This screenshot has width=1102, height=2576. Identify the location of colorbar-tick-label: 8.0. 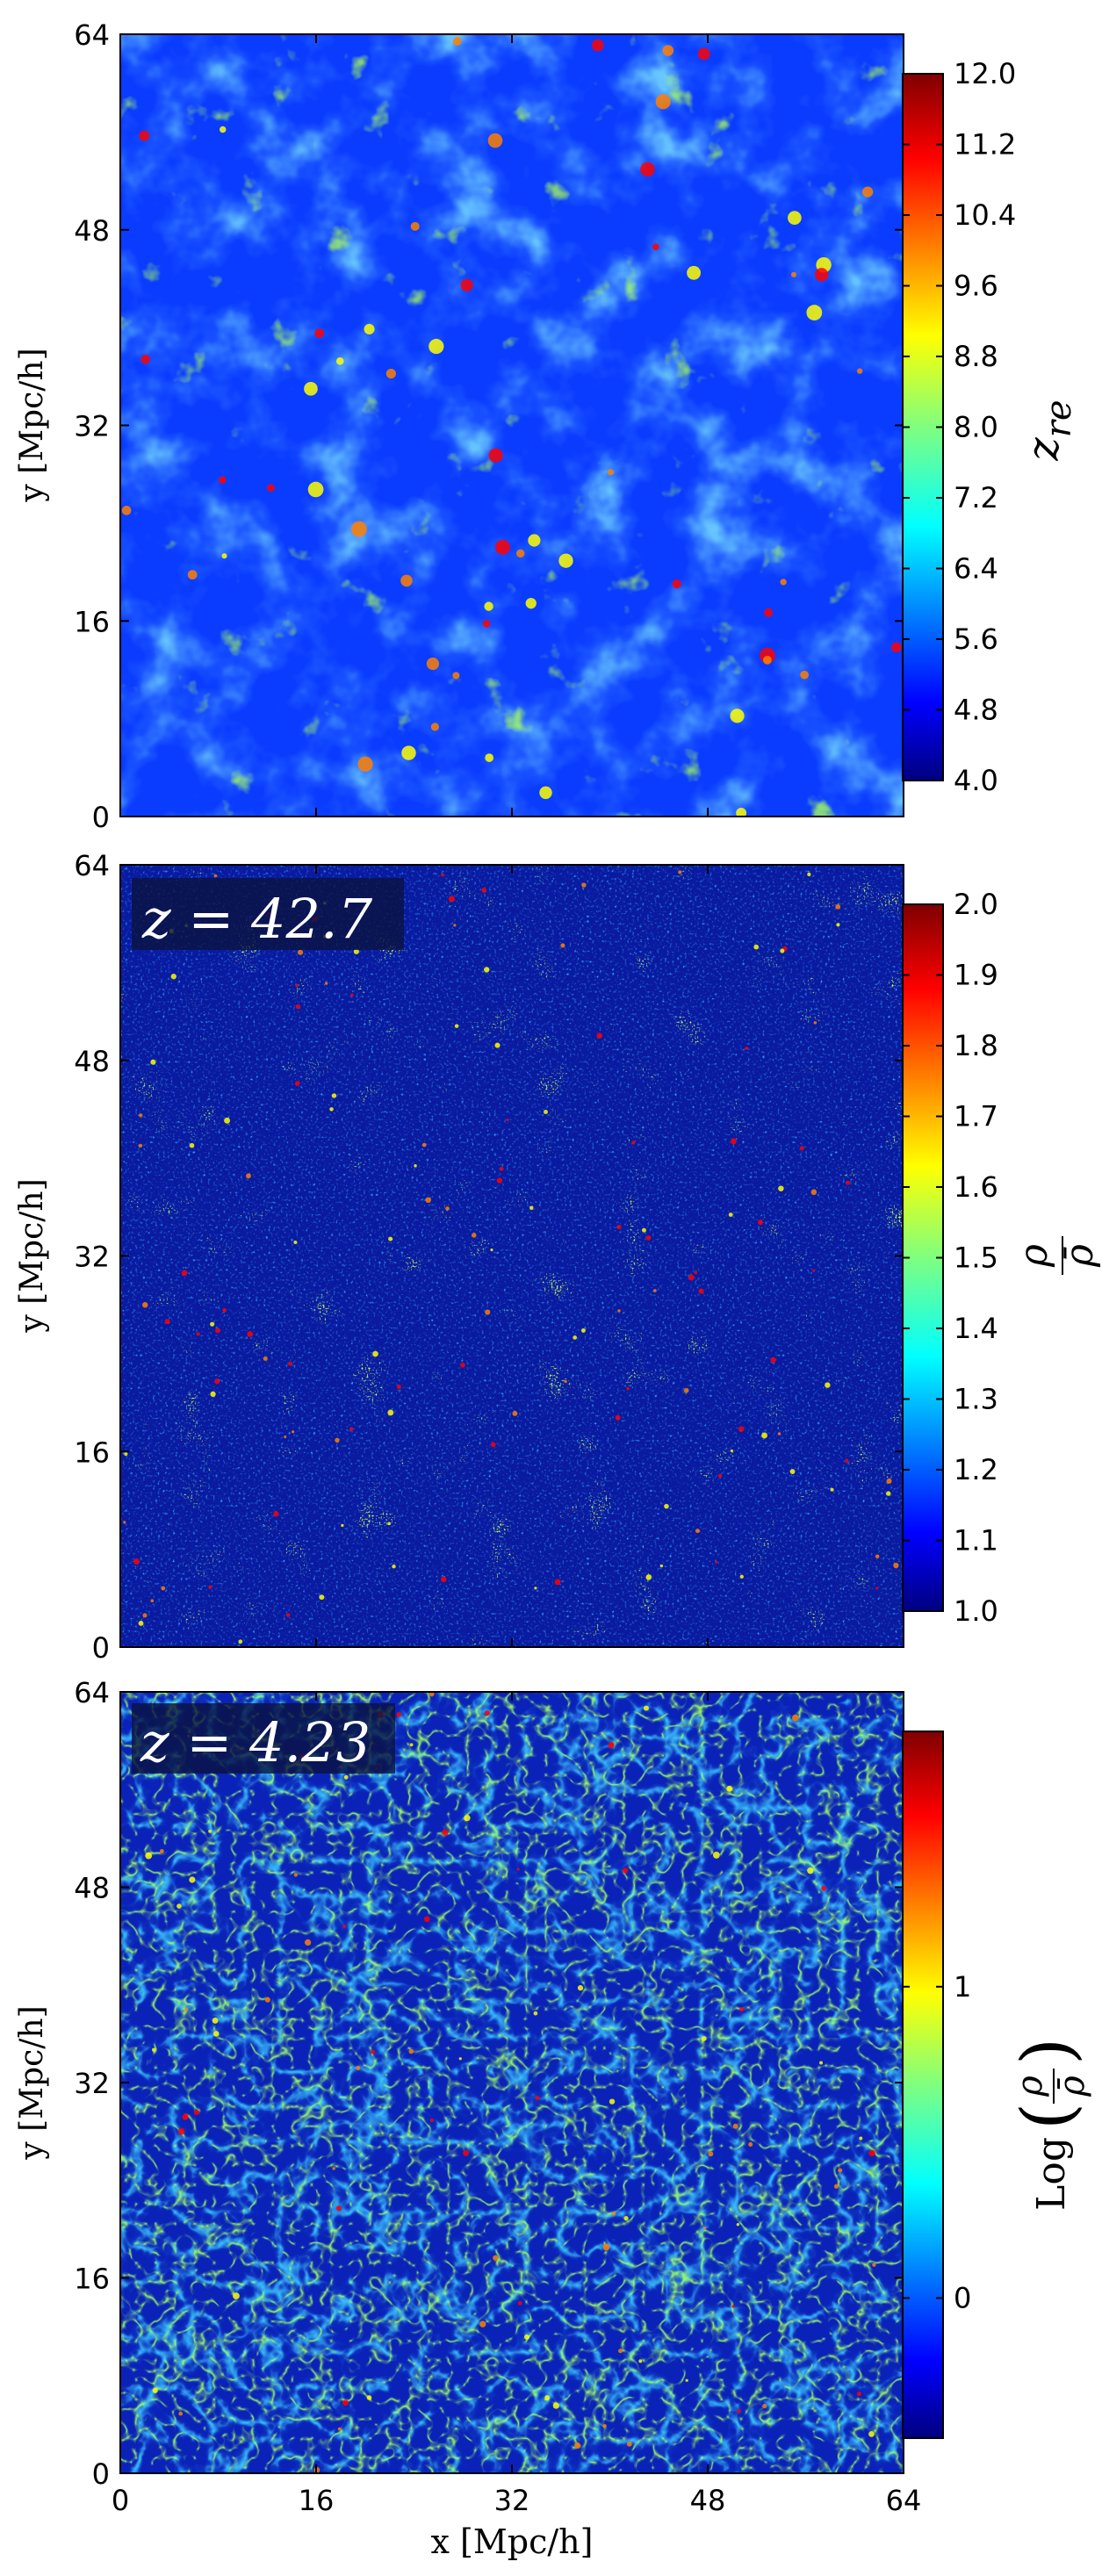
(976, 427).